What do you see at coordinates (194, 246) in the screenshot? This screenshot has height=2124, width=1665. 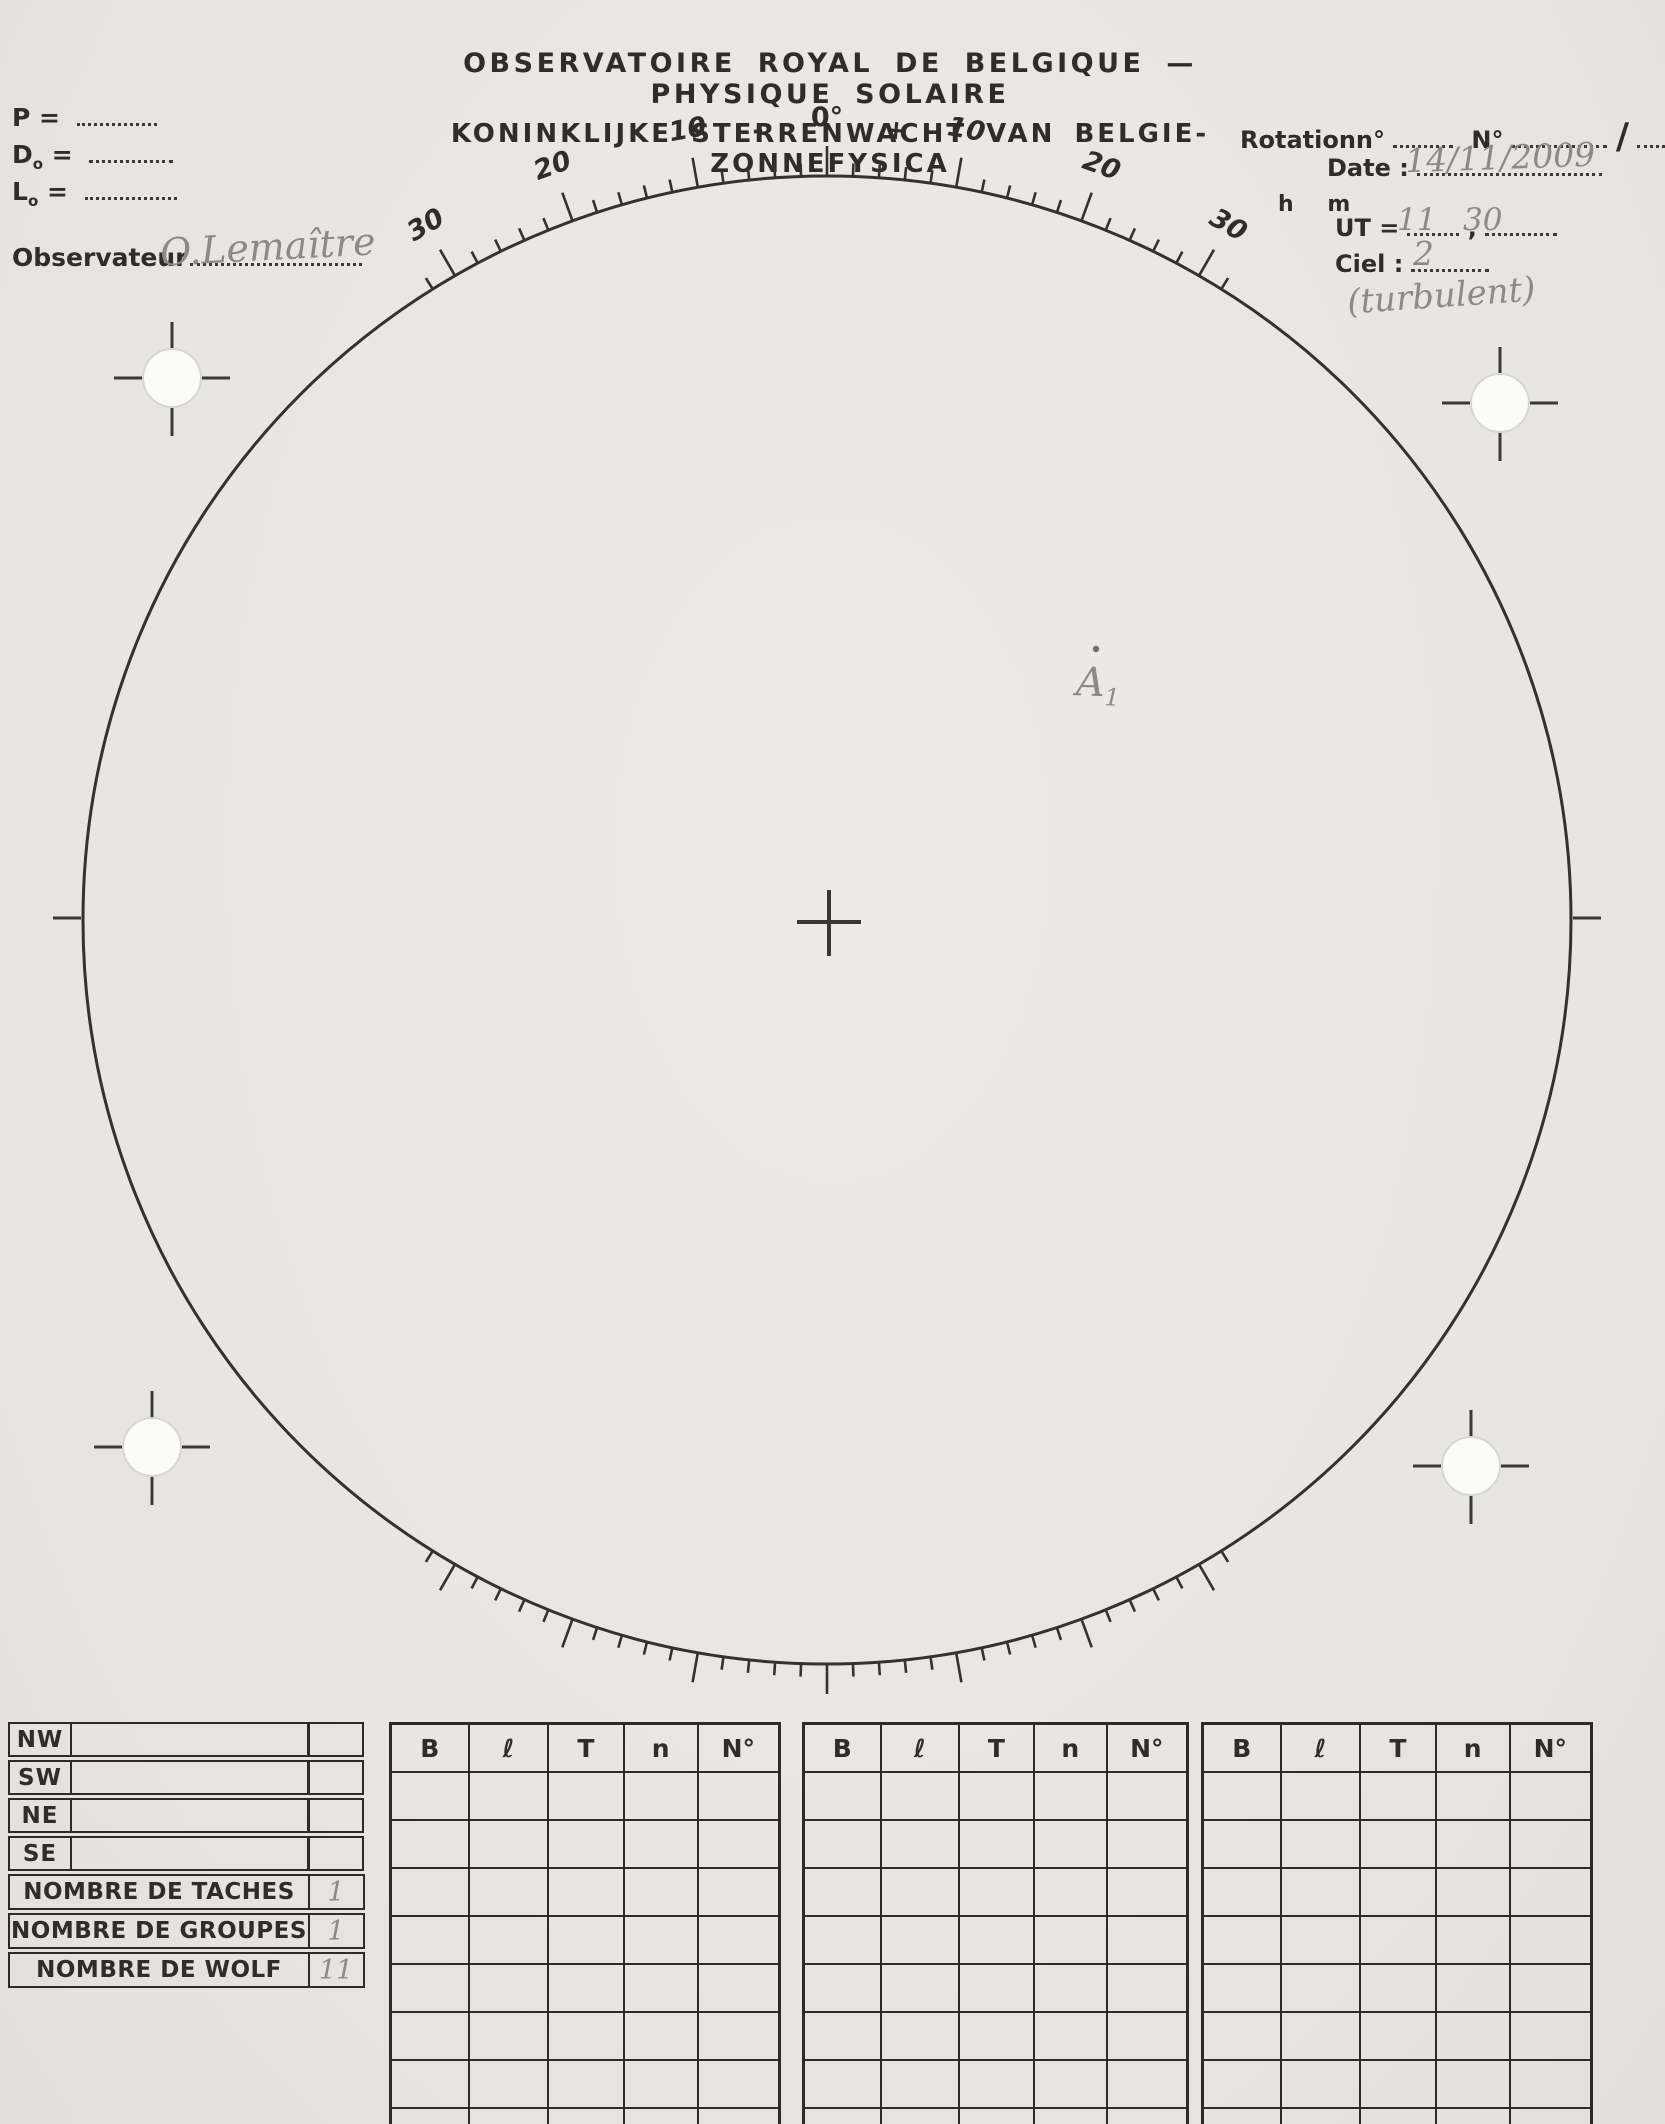 I see `observer-line: Observateur O.Lemaître` at bounding box center [194, 246].